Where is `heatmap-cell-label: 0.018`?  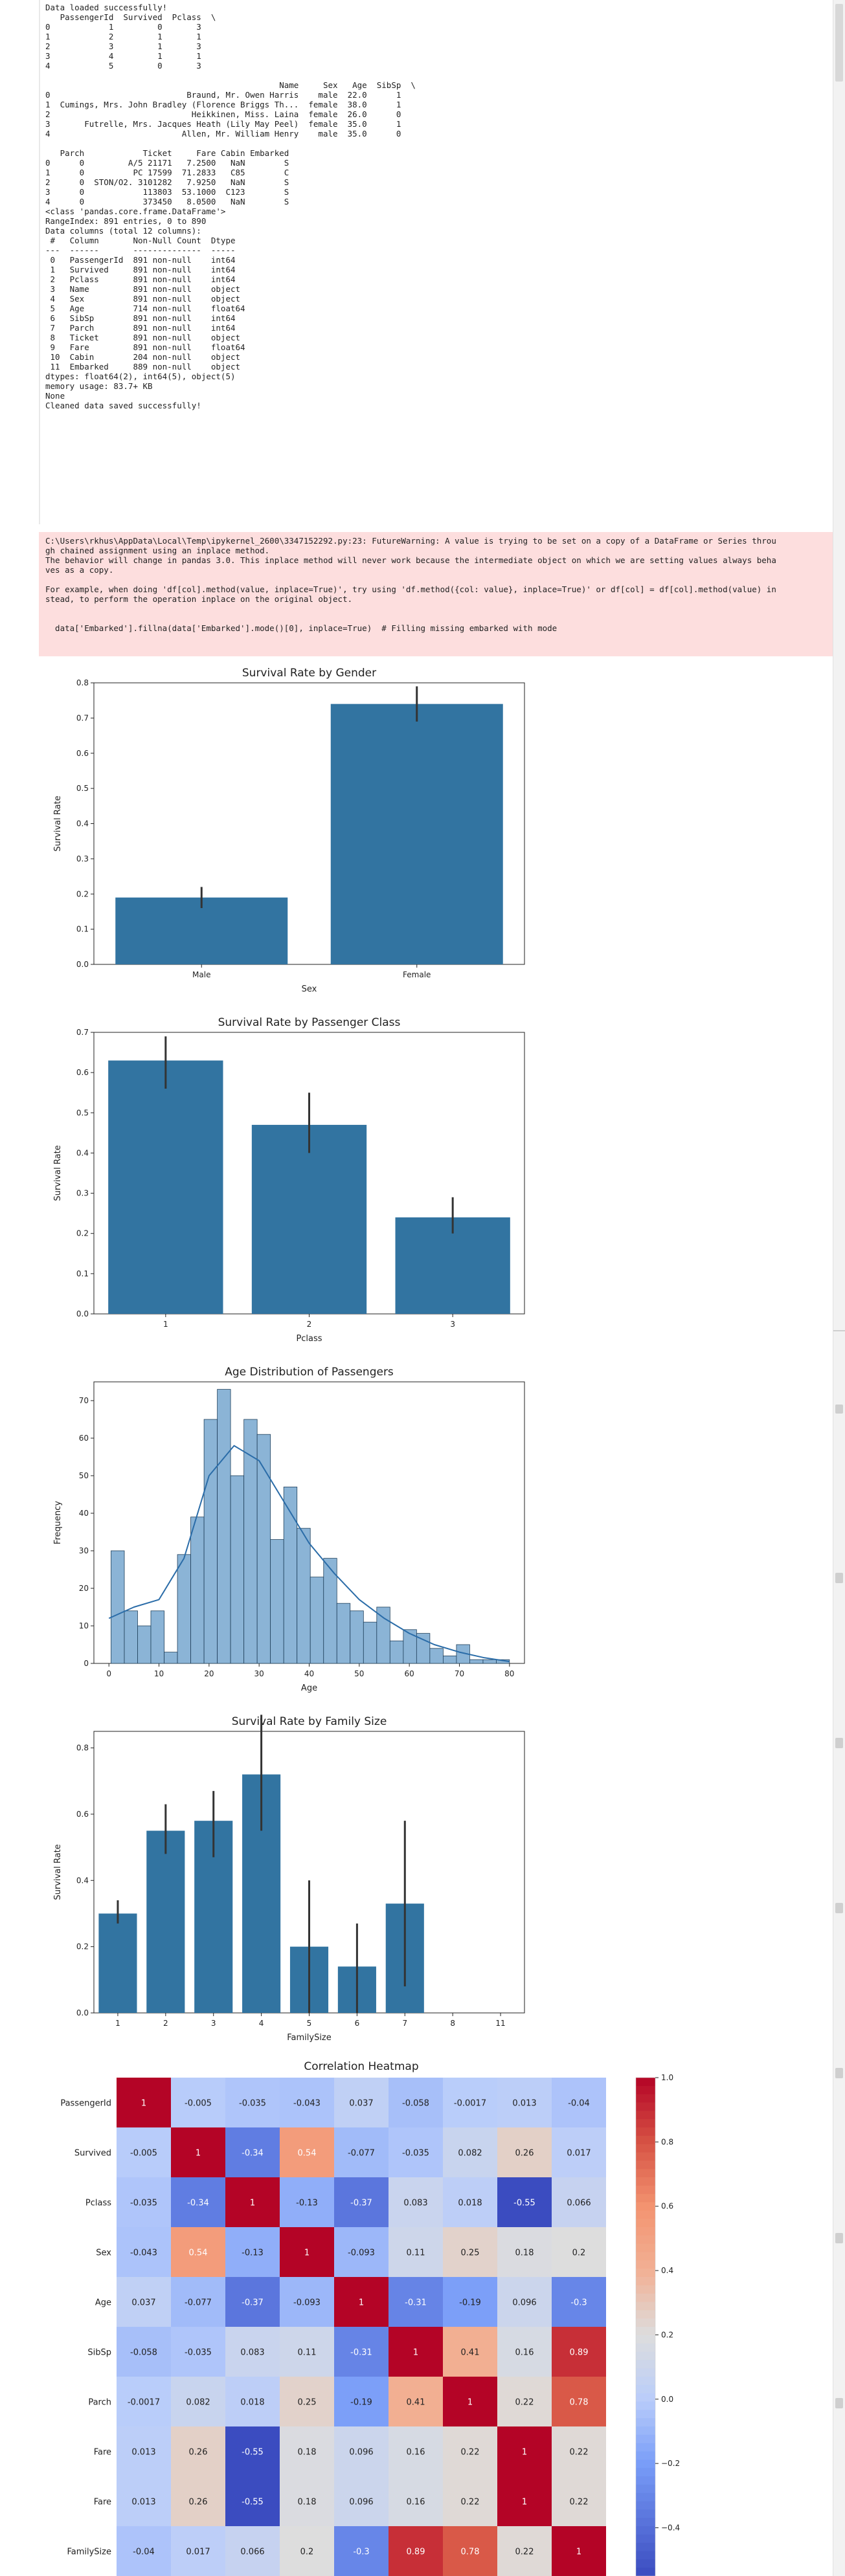
heatmap-cell-label: 0.018 is located at coordinates (470, 2203).